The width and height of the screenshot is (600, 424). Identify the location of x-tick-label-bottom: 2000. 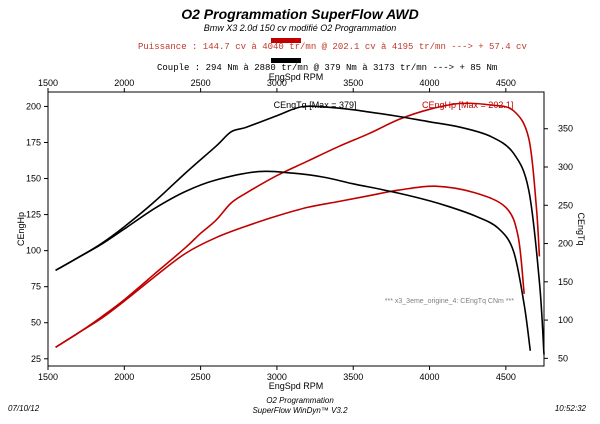
(124, 377).